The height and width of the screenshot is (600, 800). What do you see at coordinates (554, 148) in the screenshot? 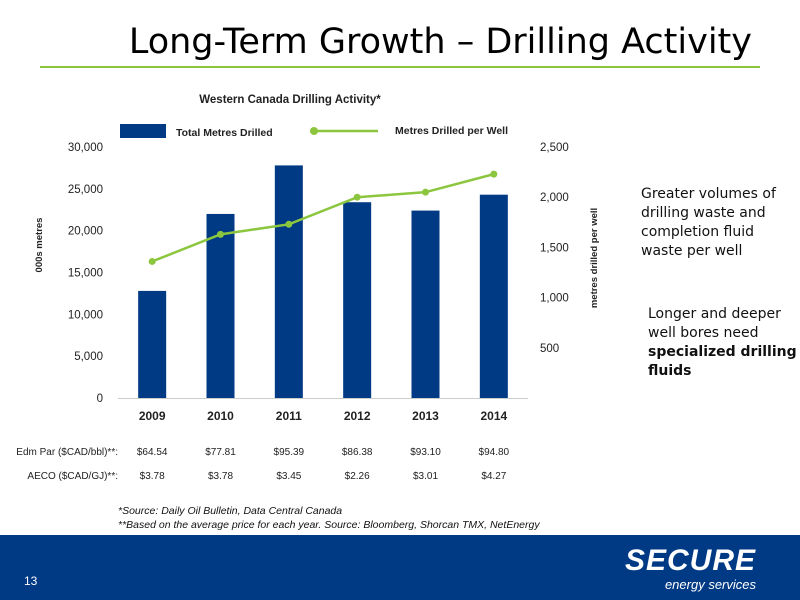
I see `right-axis-tick-label: 2,500` at bounding box center [554, 148].